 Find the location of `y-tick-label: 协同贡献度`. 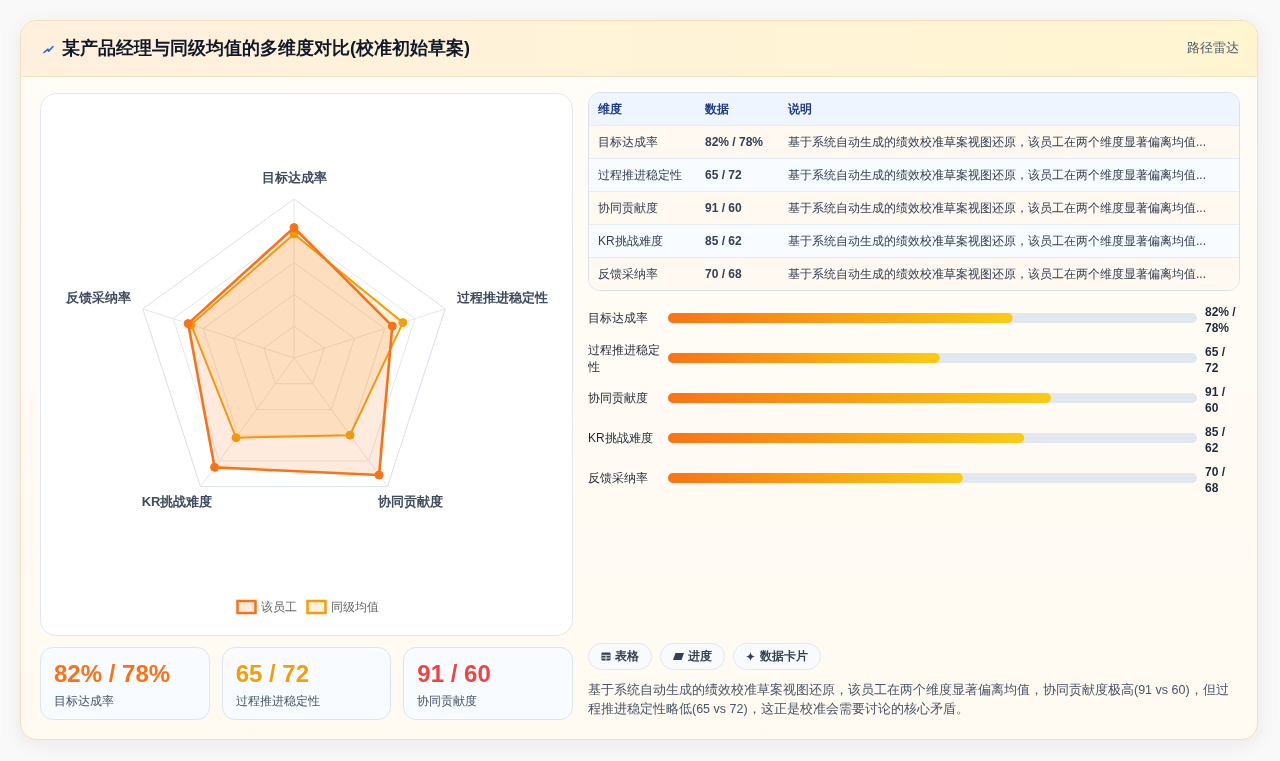

y-tick-label: 协同贡献度 is located at coordinates (618, 398).